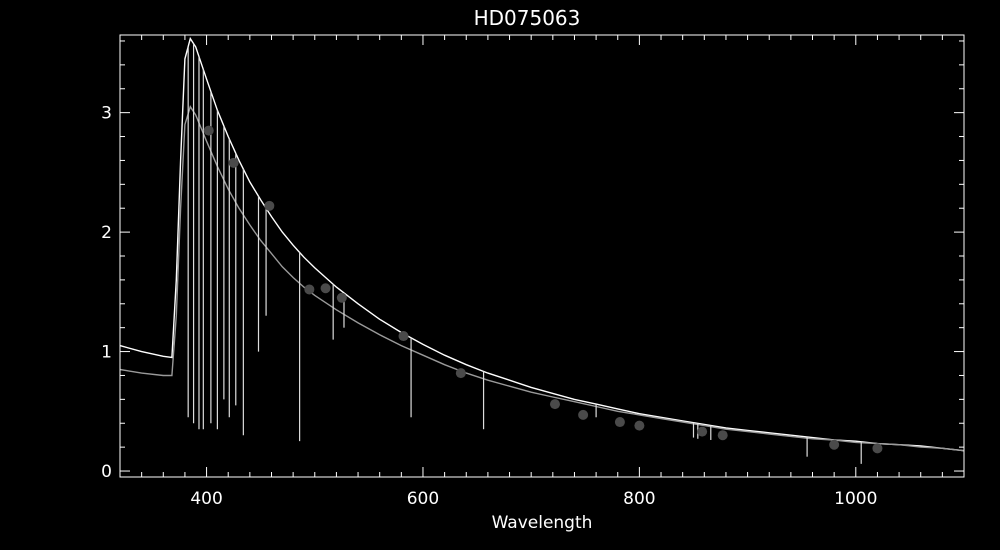 This screenshot has height=550, width=1000. Describe the element at coordinates (106, 353) in the screenshot. I see `y-tick-label: 1` at that location.